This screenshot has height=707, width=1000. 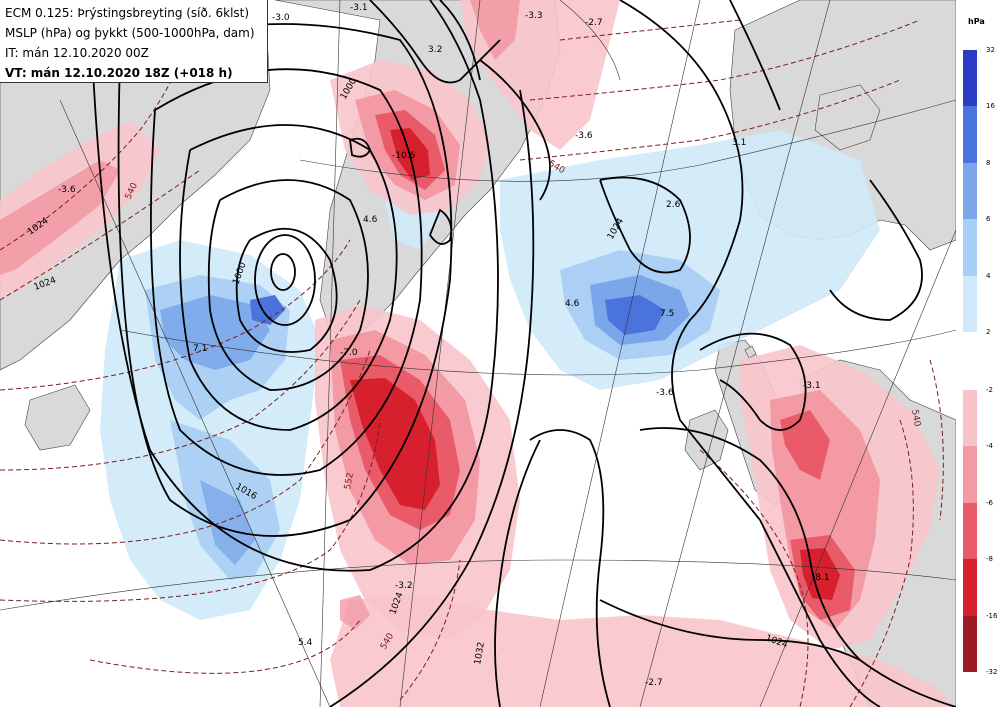 I want to click on legend-tick-label: -2, so click(x=989, y=390).